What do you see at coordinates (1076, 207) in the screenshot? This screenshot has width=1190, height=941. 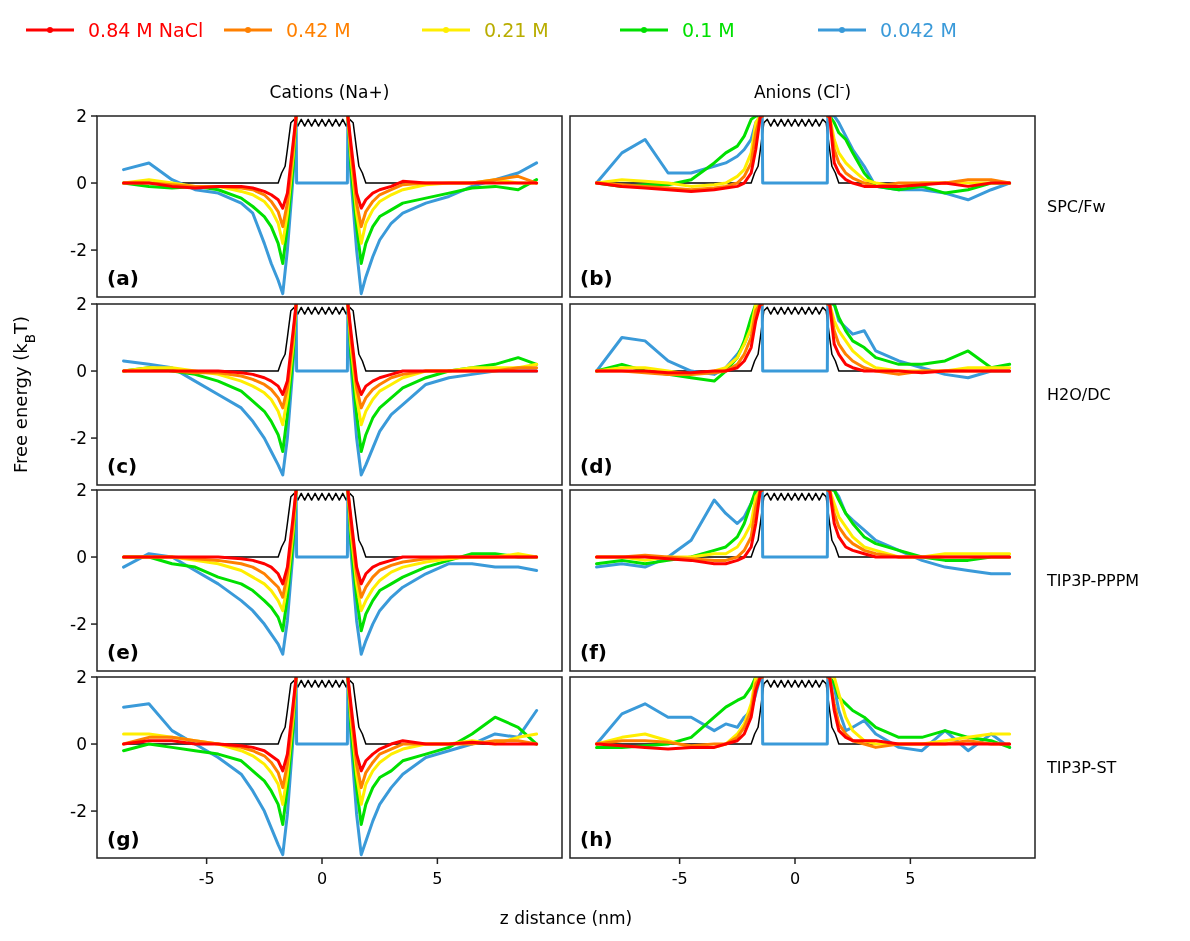 I see `text: SPC/Fw` at bounding box center [1076, 207].